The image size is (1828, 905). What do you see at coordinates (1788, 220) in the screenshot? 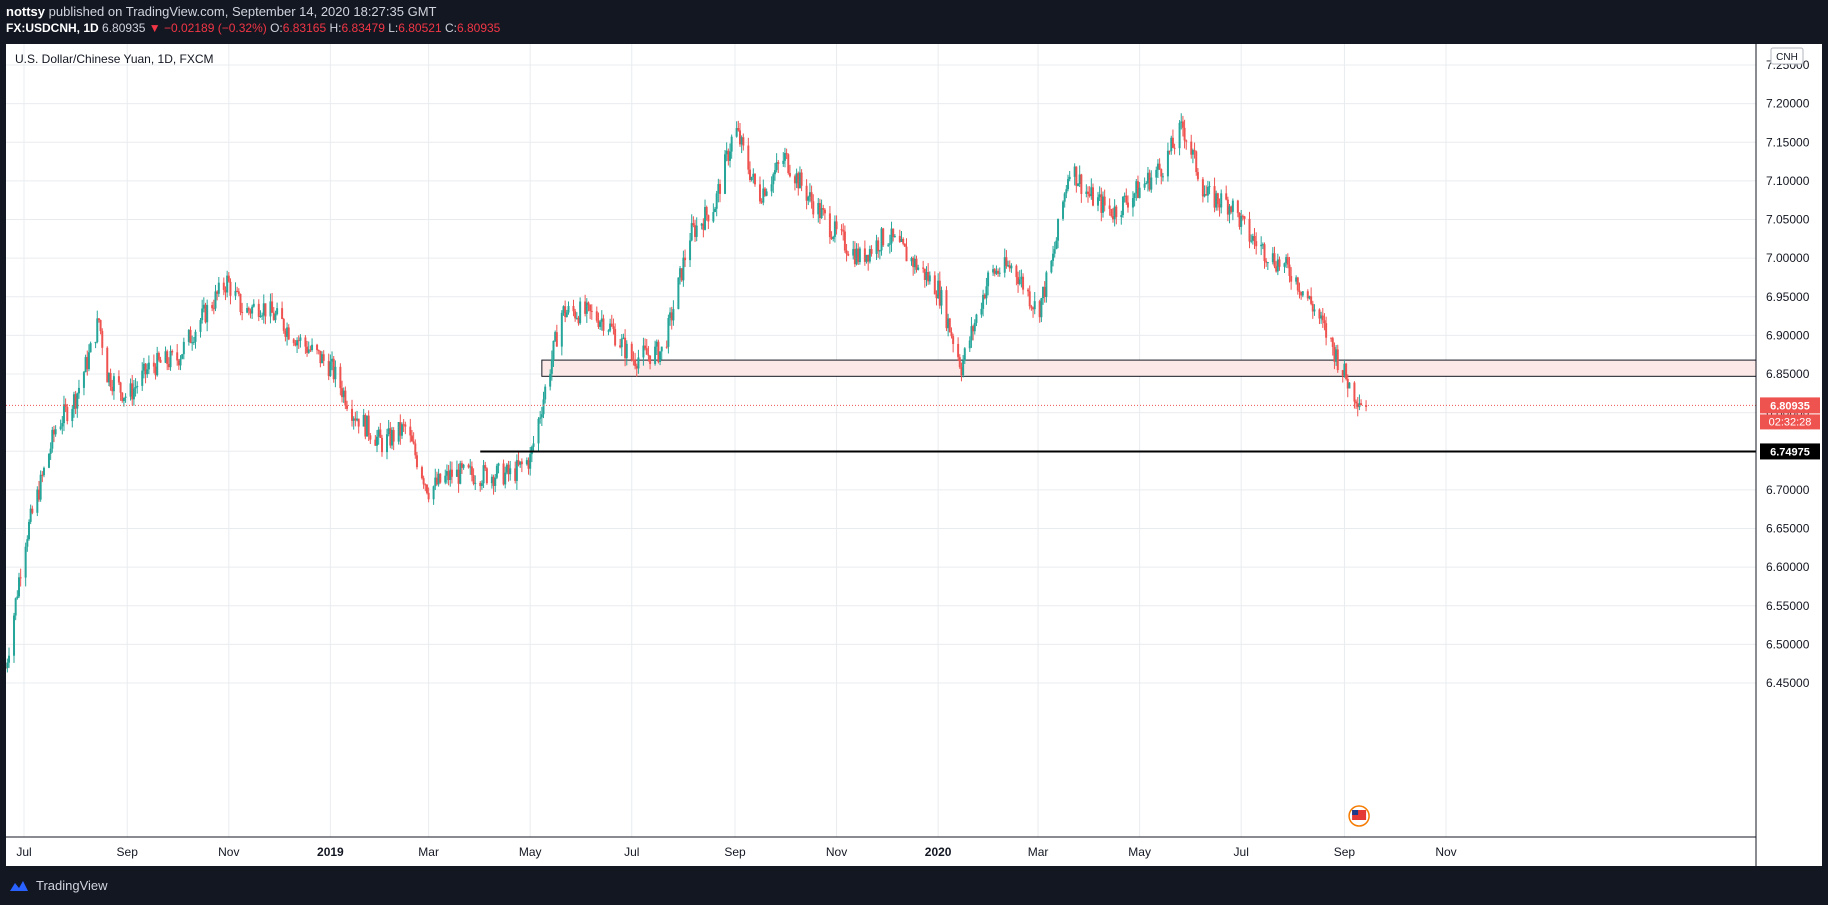
I see `y-tick-label: 7.05000` at bounding box center [1788, 220].